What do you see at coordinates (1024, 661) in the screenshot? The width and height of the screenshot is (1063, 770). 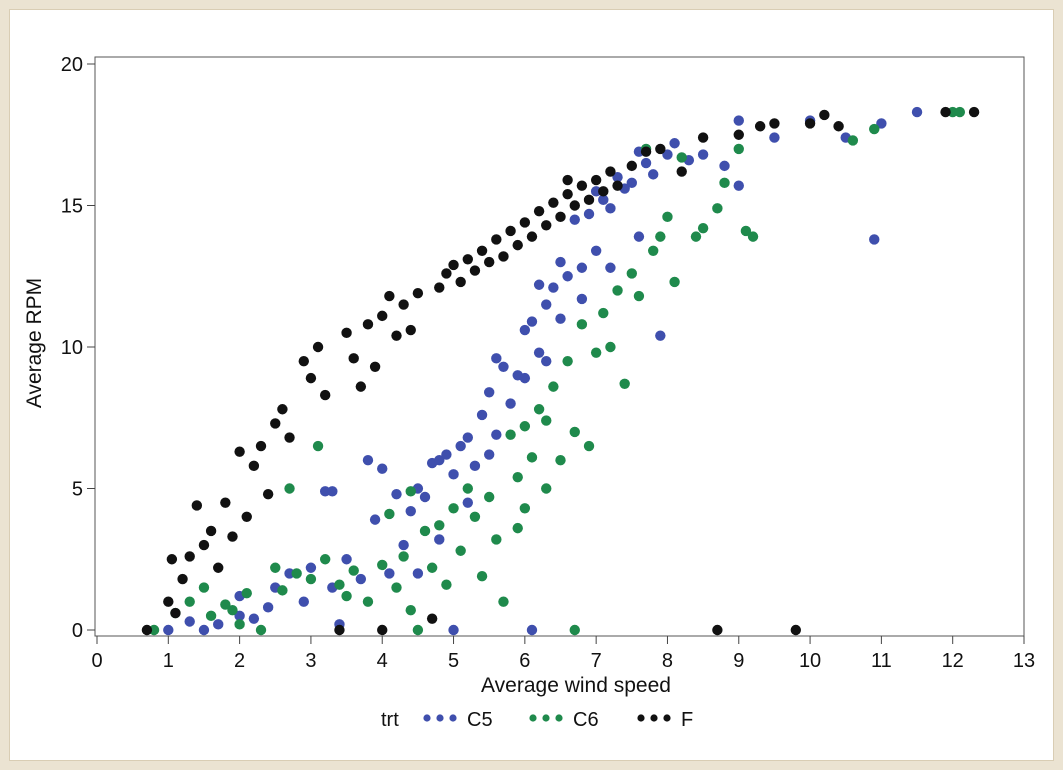 I see `x-tick-label: 13` at bounding box center [1024, 661].